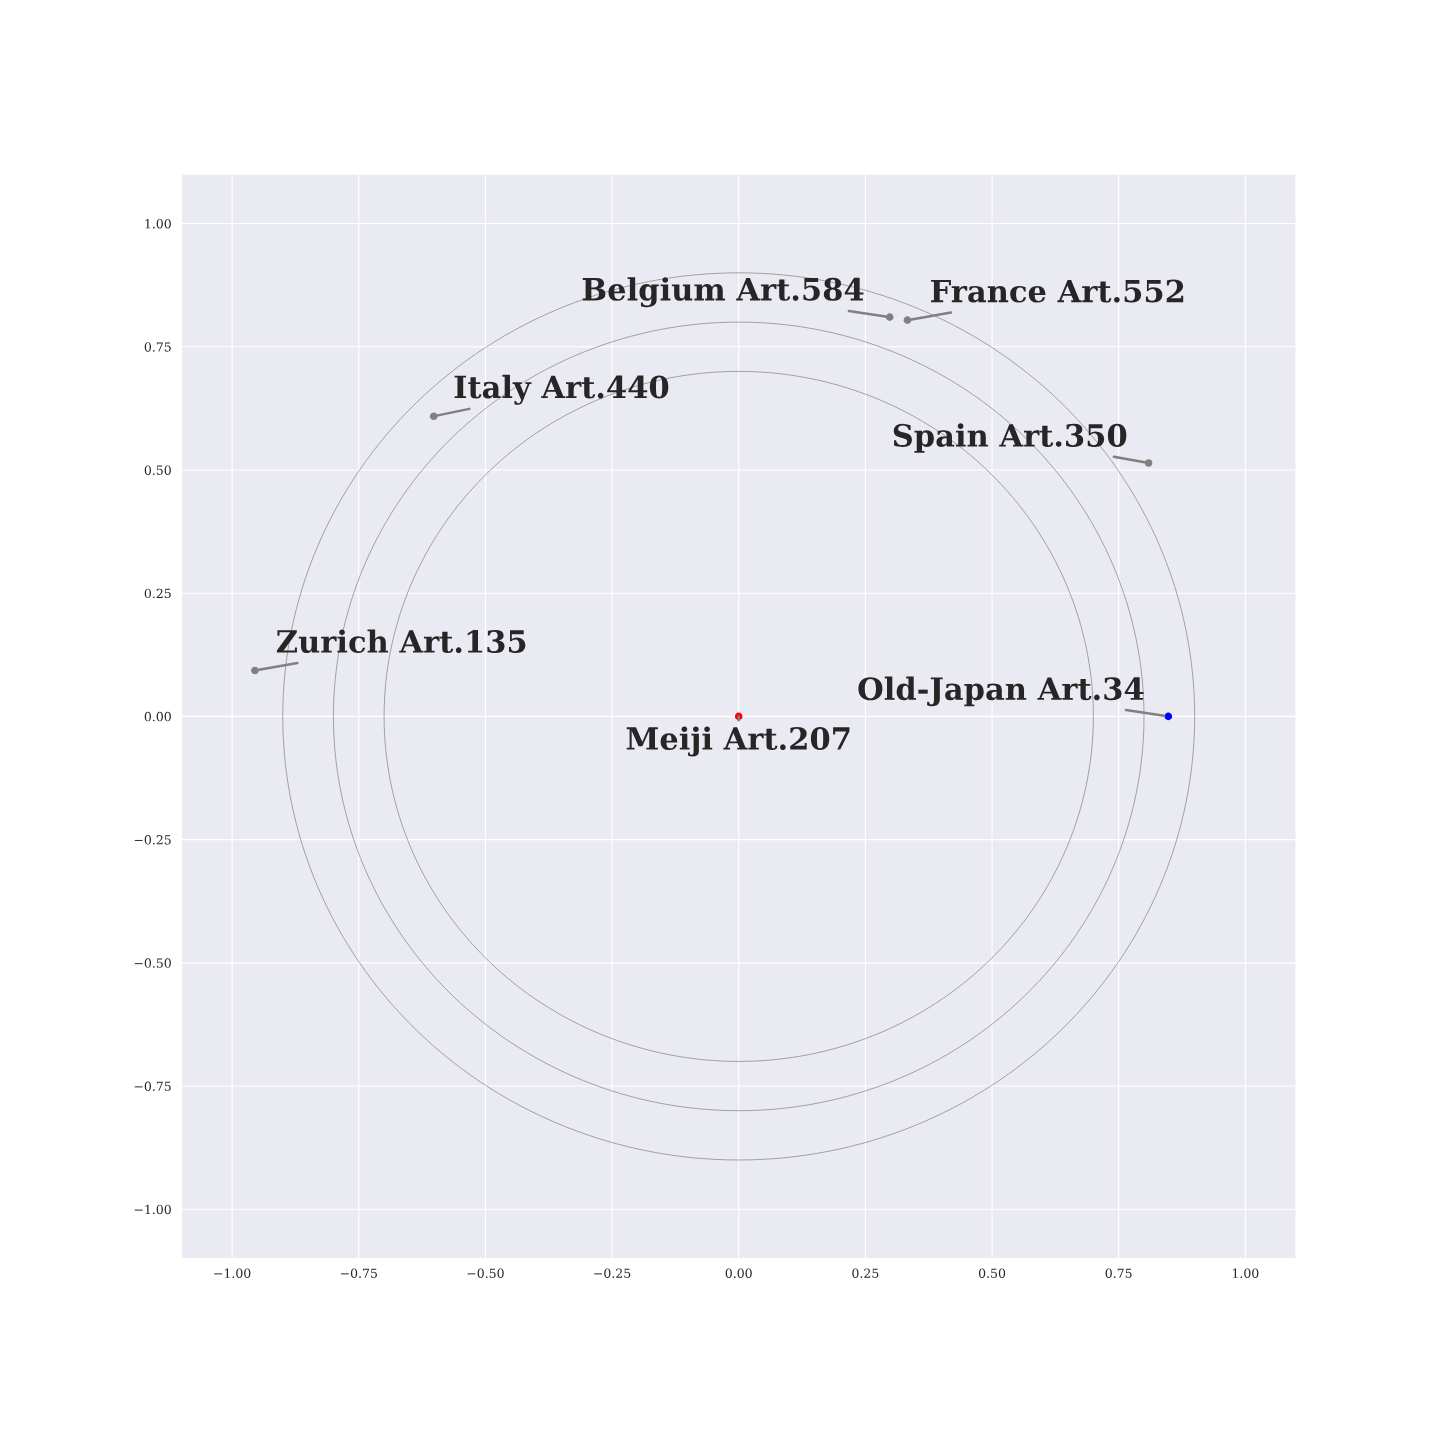  What do you see at coordinates (157, 716) in the screenshot?
I see `y-tick-label: 0.00` at bounding box center [157, 716].